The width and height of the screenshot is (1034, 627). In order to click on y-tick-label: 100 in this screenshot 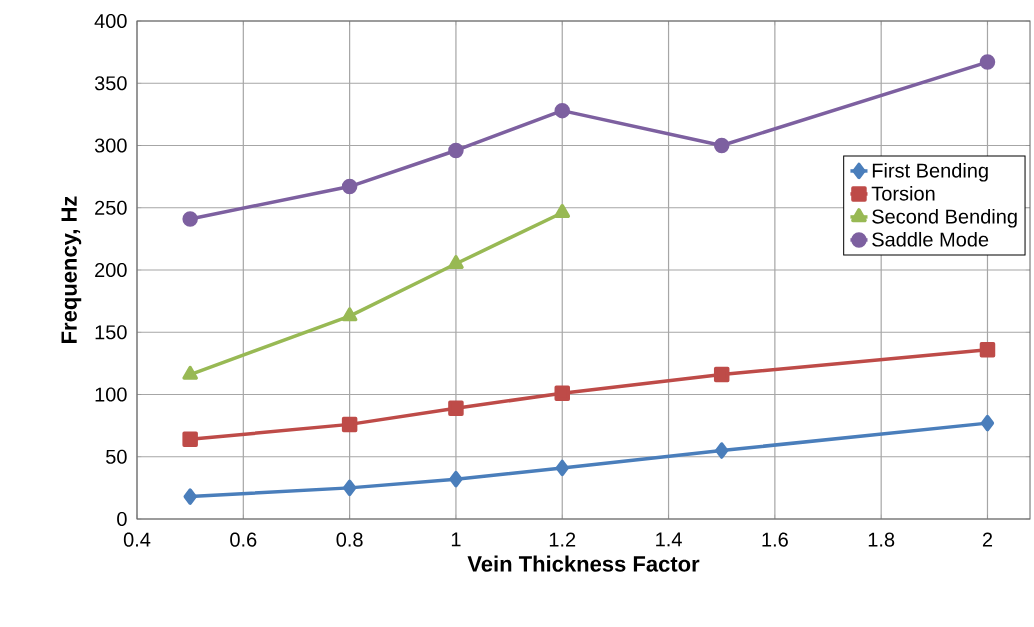, I will do `click(111, 394)`.